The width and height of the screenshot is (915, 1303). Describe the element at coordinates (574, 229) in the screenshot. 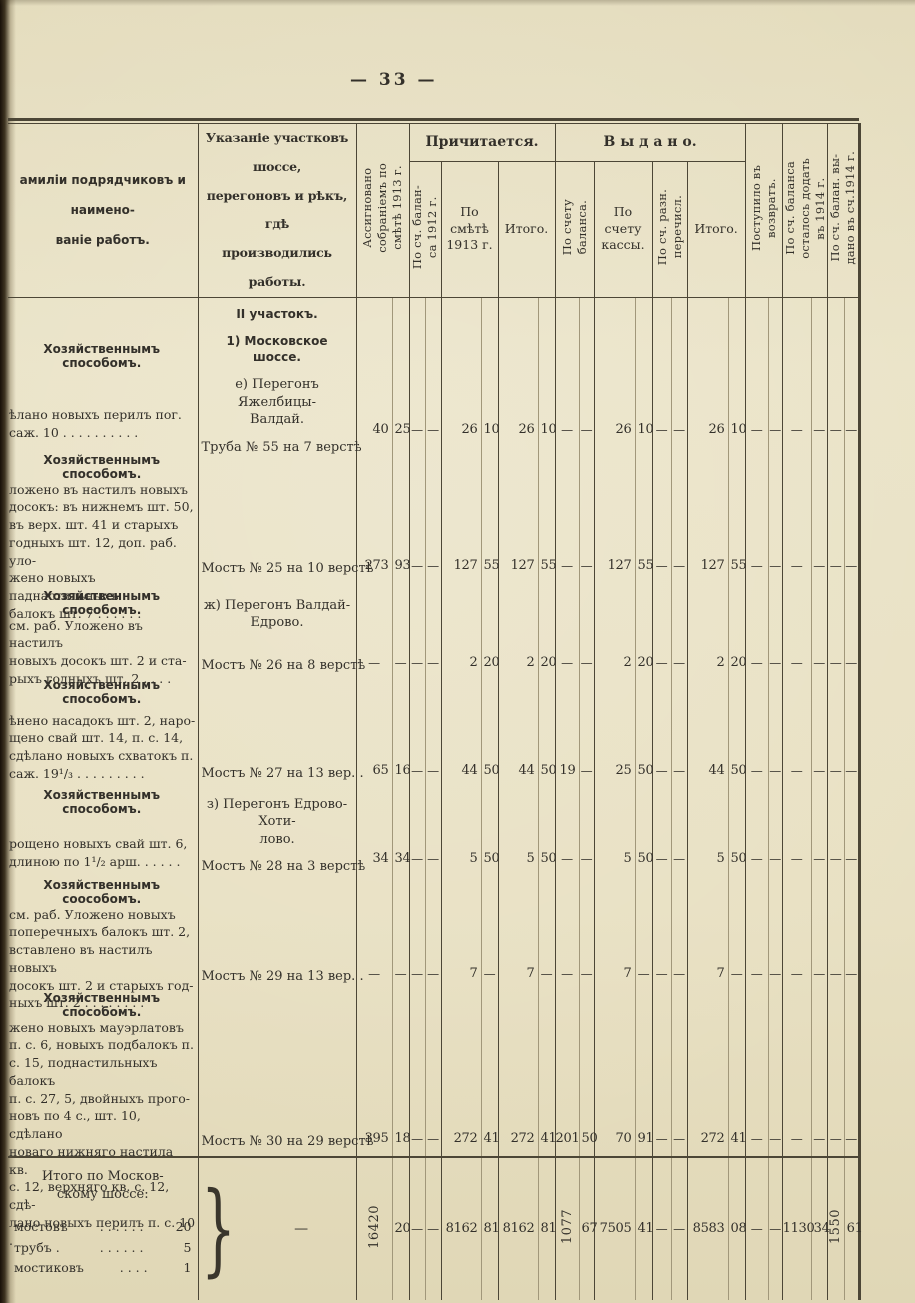

I see `col-header-by-balance: По счету баланса.` at that location.